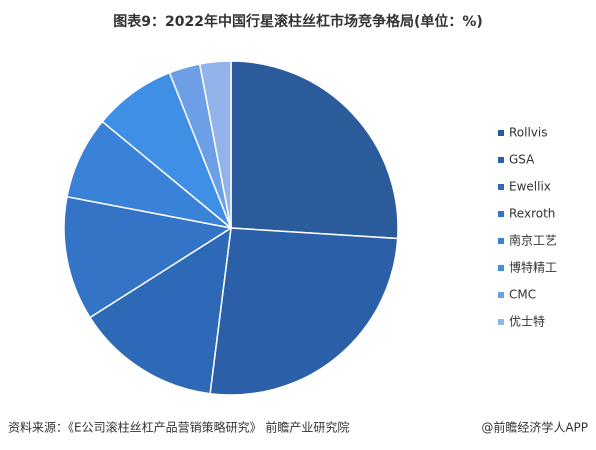 This screenshot has width=596, height=450. I want to click on chart-title: 图表9：2022年中国行星滚柱丝杠市场竞争格局(单位：%), so click(298, 21).